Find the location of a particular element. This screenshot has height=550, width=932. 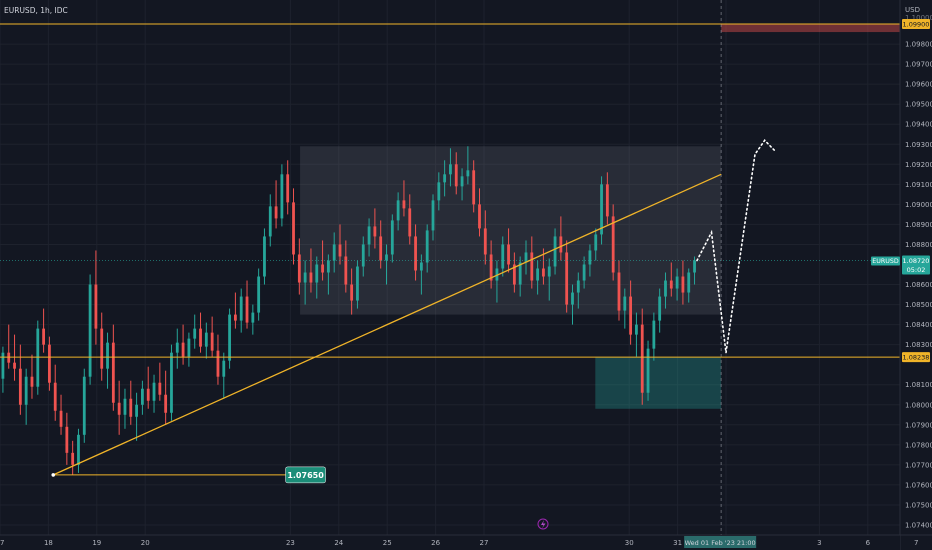

price-tick-top-cut: 1.10000 is located at coordinates (918, 18).